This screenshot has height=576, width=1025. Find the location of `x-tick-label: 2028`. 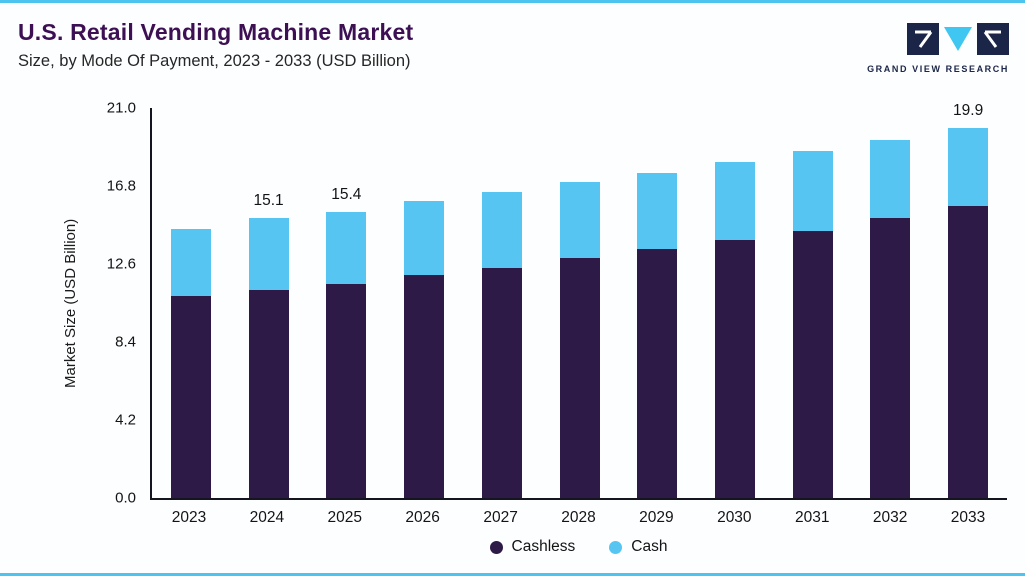

x-tick-label: 2028 is located at coordinates (578, 517).